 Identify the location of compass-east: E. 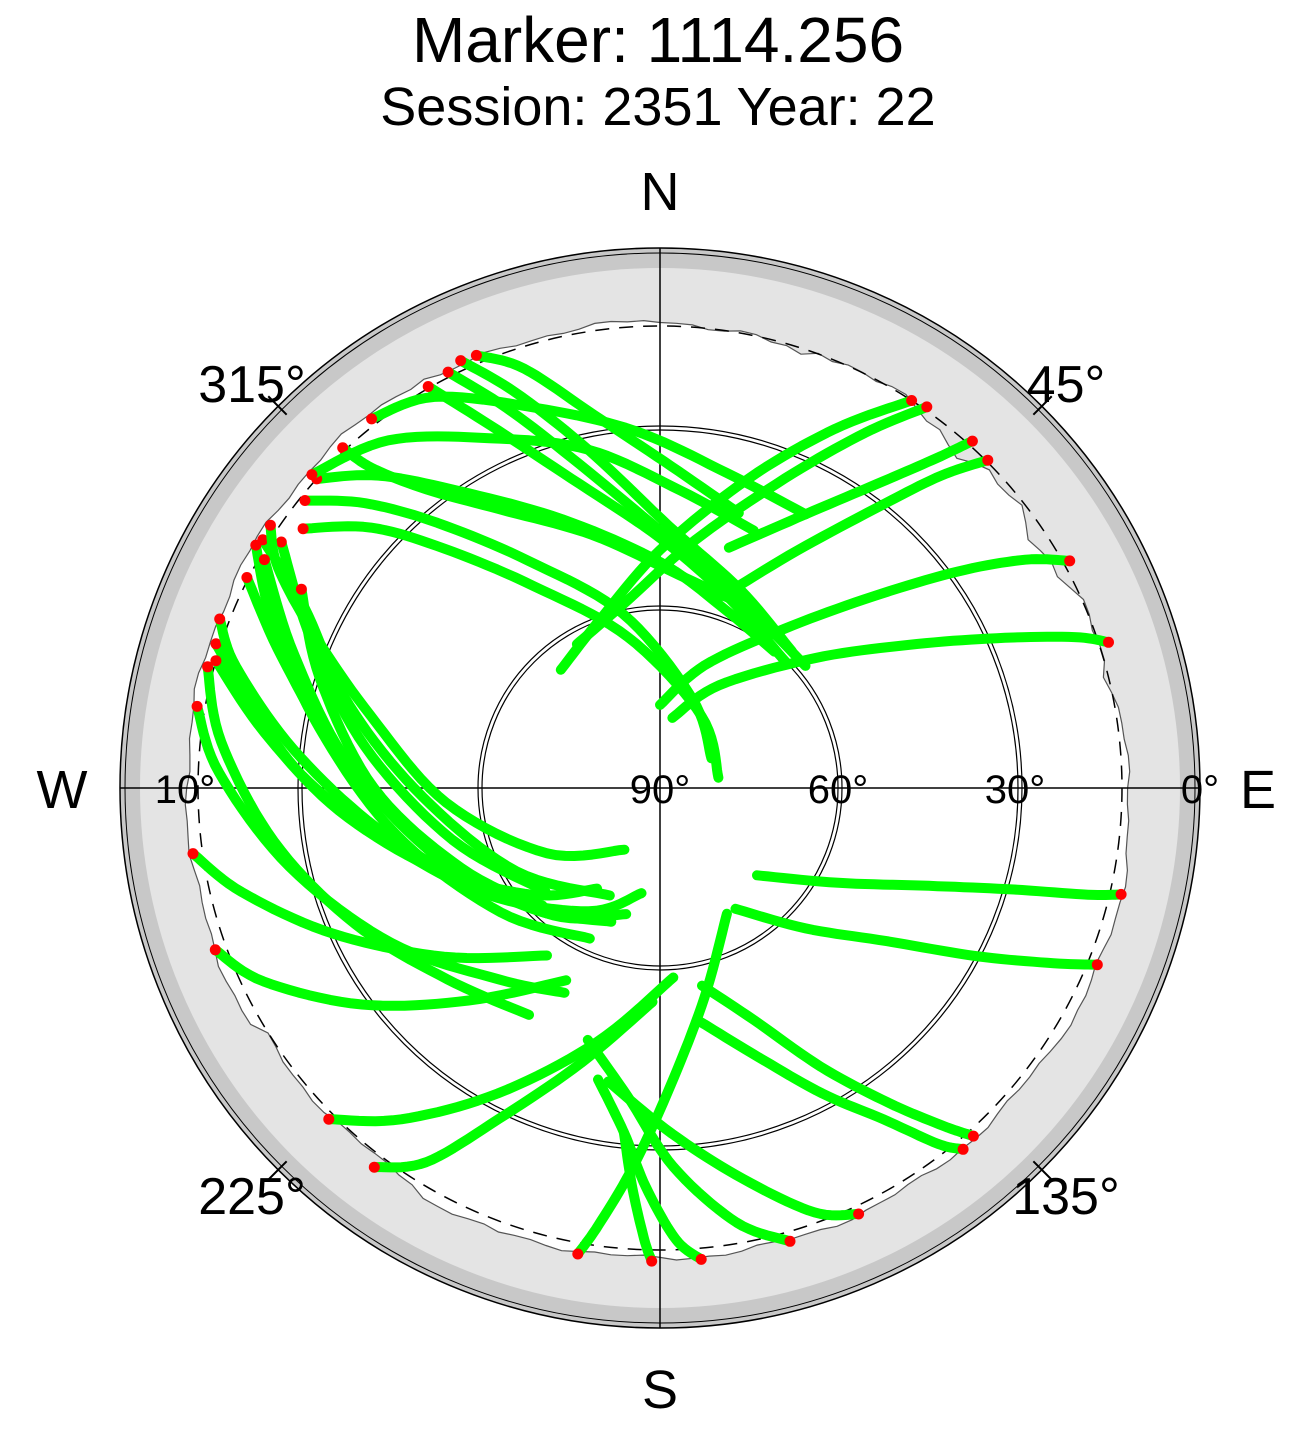
(1258, 790).